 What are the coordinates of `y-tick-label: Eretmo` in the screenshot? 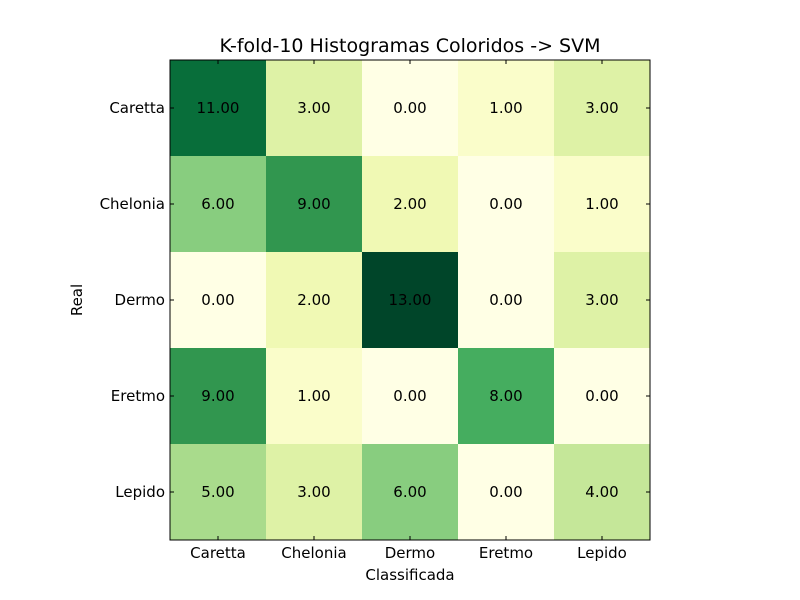 It's located at (138, 396).